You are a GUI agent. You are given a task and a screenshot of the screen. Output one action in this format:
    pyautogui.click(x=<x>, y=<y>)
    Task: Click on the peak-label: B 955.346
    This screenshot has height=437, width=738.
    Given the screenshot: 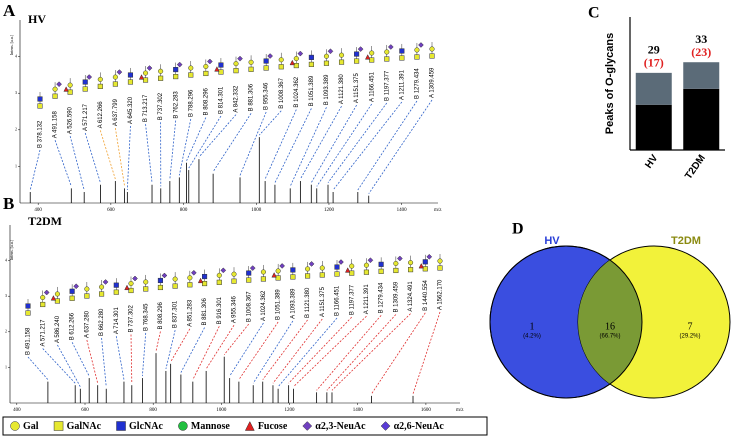 What is the action you would take?
    pyautogui.click(x=267, y=96)
    